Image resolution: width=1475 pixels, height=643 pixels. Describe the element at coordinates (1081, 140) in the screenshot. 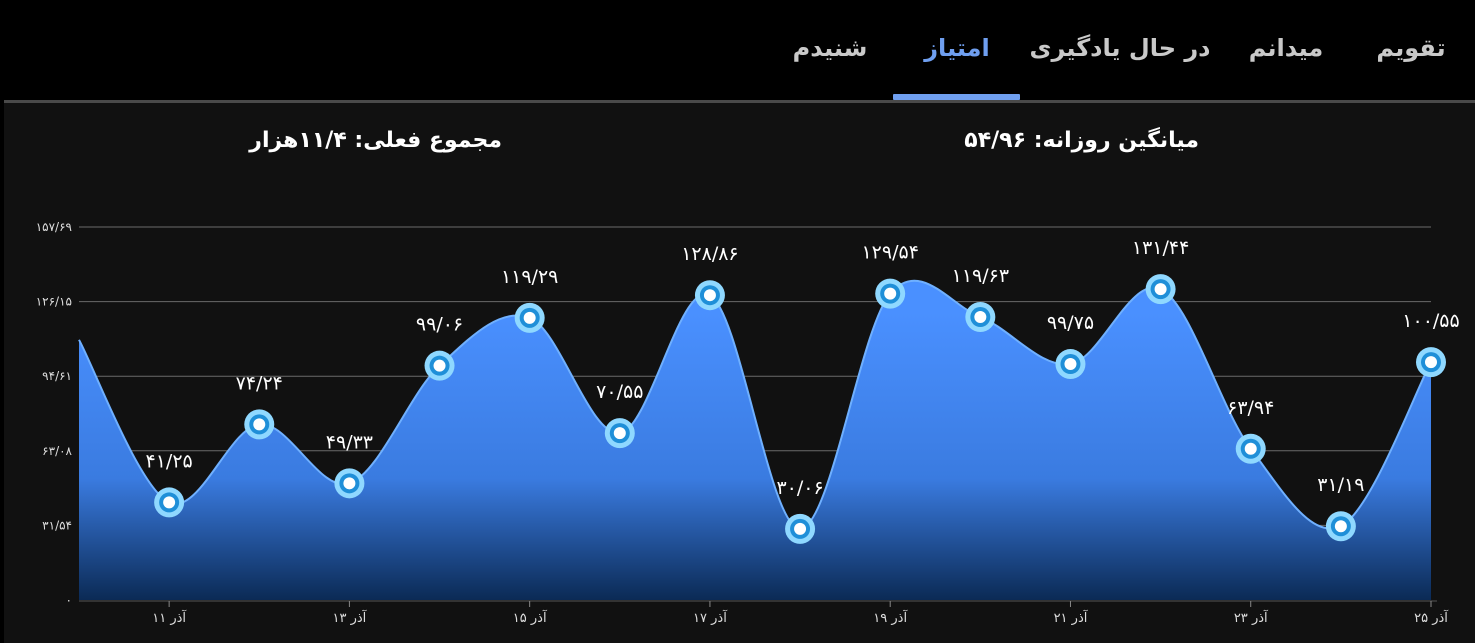

I see `daily-average-label: میانگین روزانه: ۵۴/۹۶` at that location.